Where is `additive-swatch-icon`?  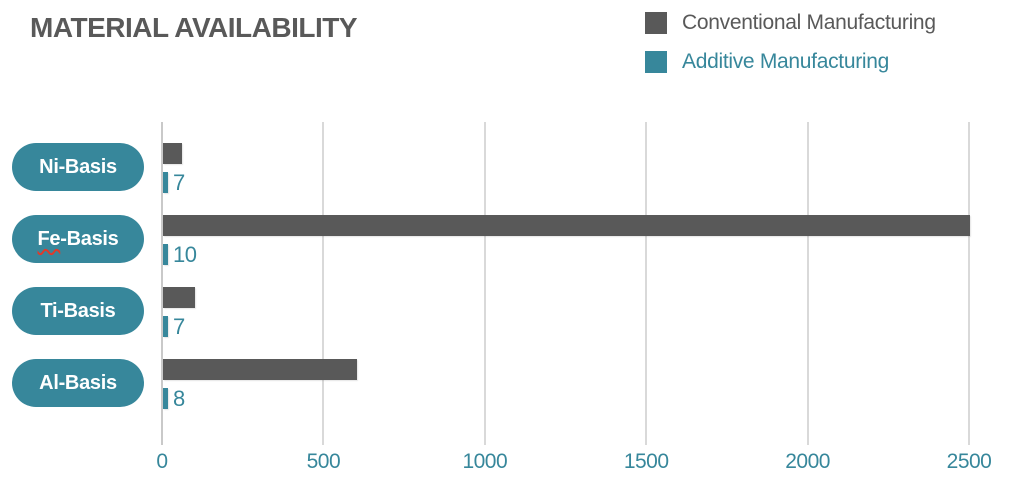 additive-swatch-icon is located at coordinates (656, 62).